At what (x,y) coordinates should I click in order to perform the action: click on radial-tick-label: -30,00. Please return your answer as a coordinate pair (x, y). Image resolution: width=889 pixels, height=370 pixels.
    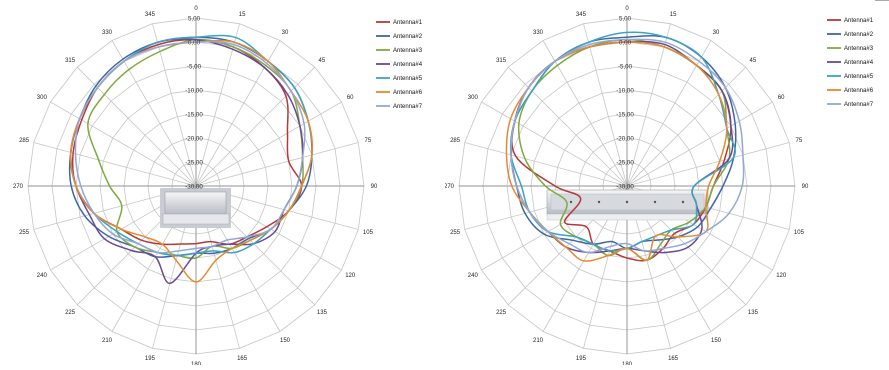
    Looking at the image, I should click on (194, 187).